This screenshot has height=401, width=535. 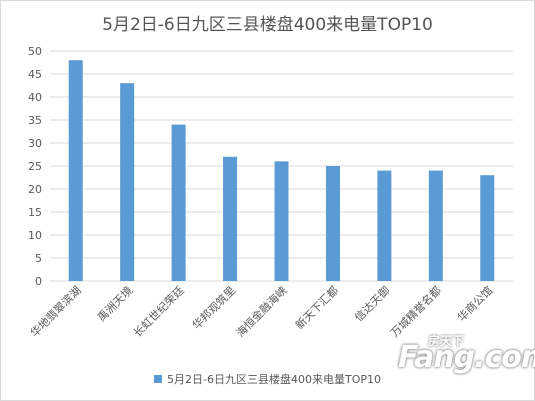 I want to click on legend-label: 5月2日-6日九区三县楼盘400来电量TOP10, so click(x=274, y=379).